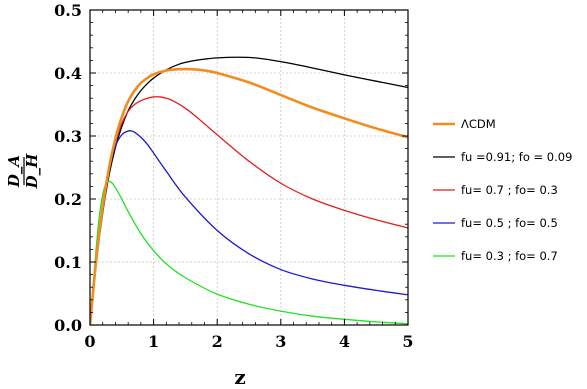 Image resolution: width=587 pixels, height=389 pixels. Describe the element at coordinates (478, 124) in the screenshot. I see `legend-label-0: ΛCDM` at that location.